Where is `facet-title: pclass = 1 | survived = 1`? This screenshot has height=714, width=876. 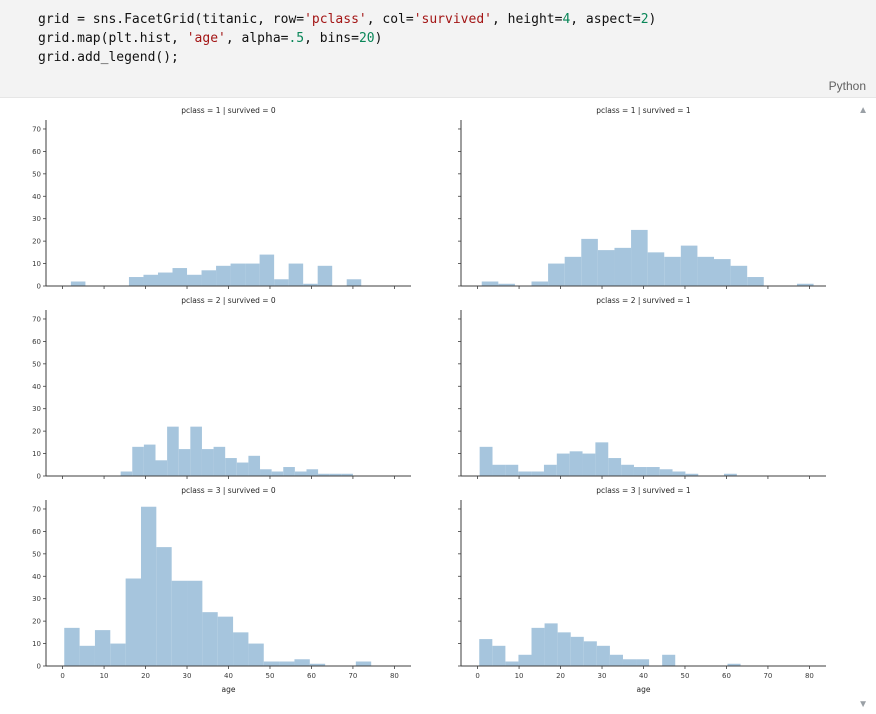
facet-title: pclass = 1 | survived = 1 is located at coordinates (643, 110).